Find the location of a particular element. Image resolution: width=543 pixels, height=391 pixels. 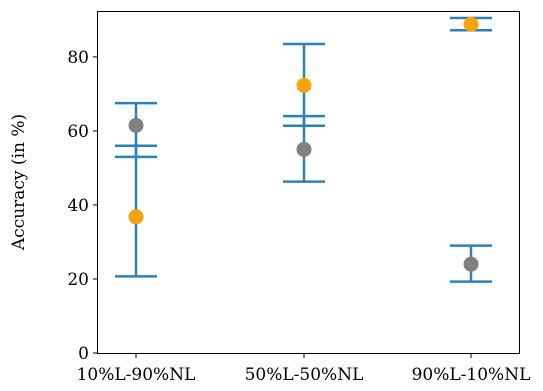

x-axis: 10%L-90%NL 50%L-50%NL 90%L-10%NL is located at coordinates (304, 369).